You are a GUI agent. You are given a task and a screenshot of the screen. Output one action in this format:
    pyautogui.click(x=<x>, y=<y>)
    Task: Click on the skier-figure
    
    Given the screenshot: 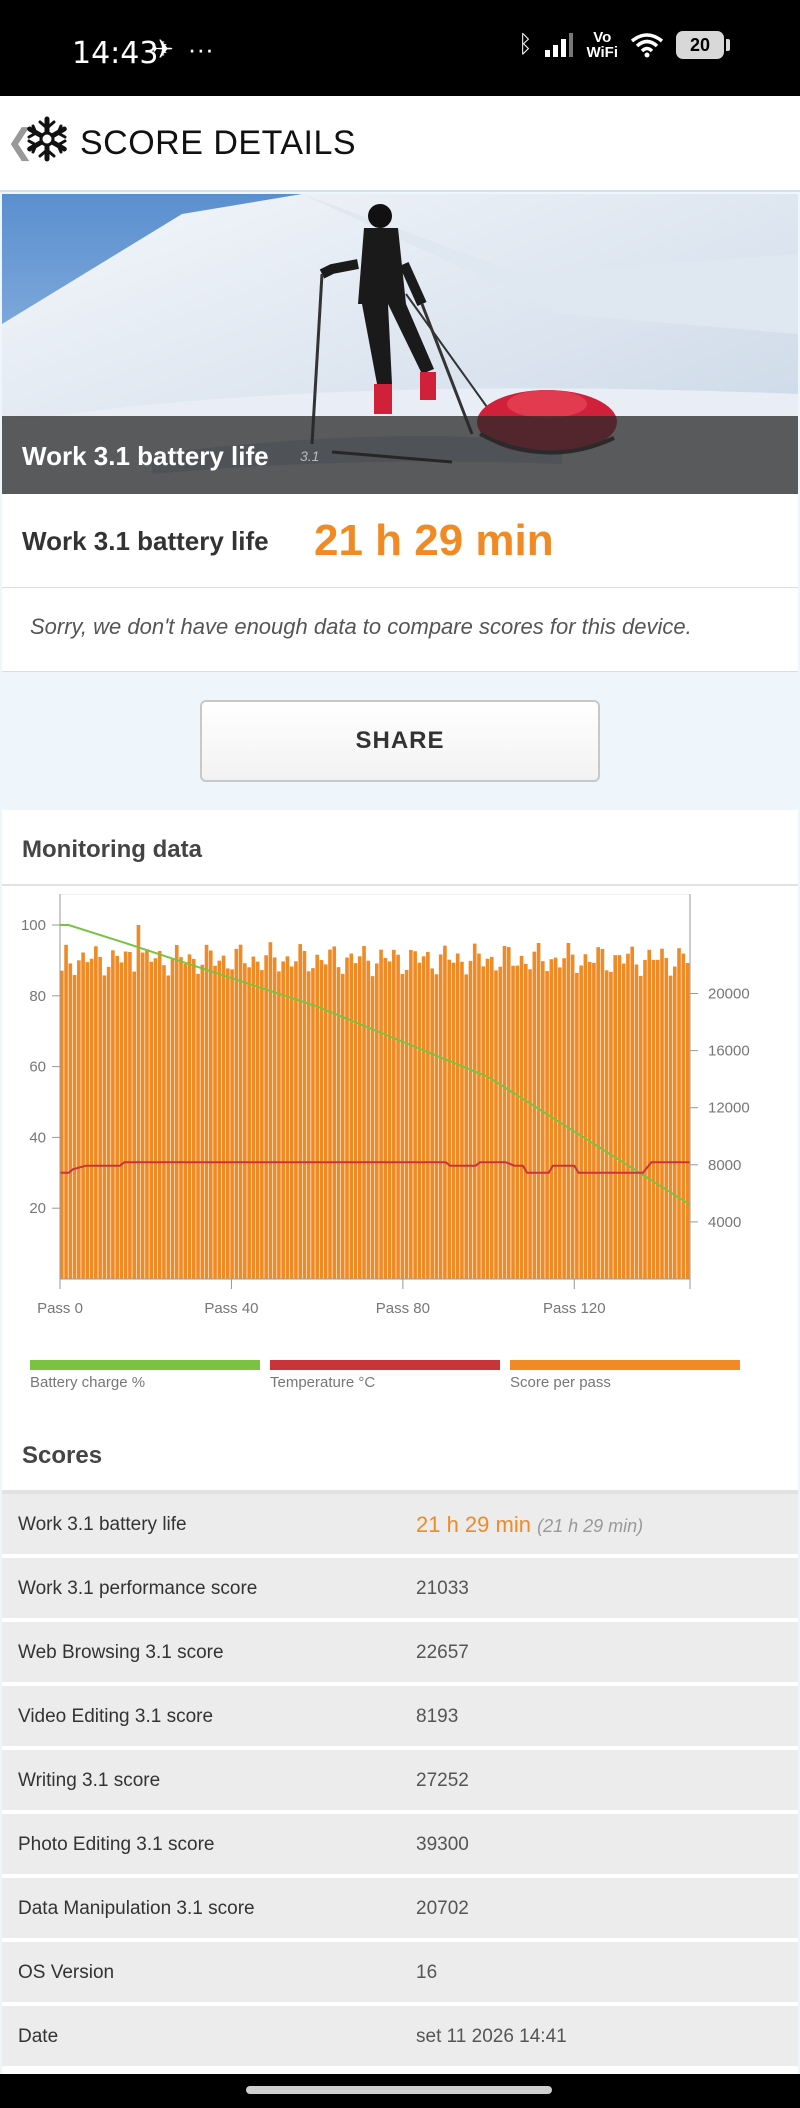 What is the action you would take?
    pyautogui.click(x=401, y=334)
    